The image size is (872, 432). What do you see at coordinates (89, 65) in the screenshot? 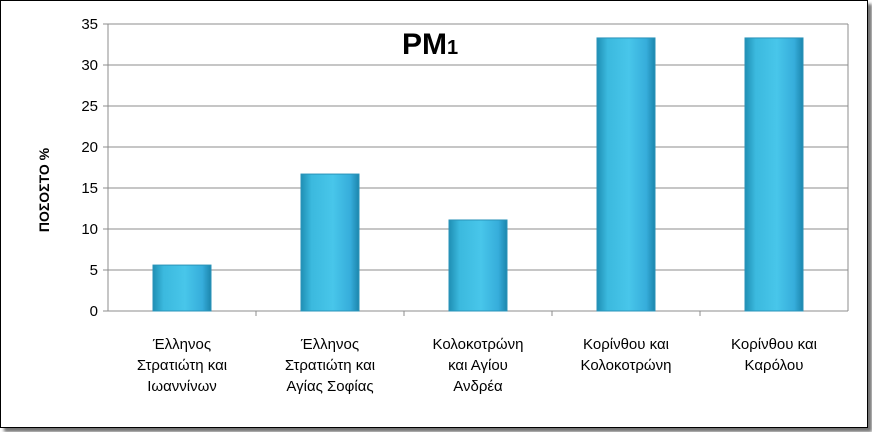
I see `y-tick-label: 30` at bounding box center [89, 65].